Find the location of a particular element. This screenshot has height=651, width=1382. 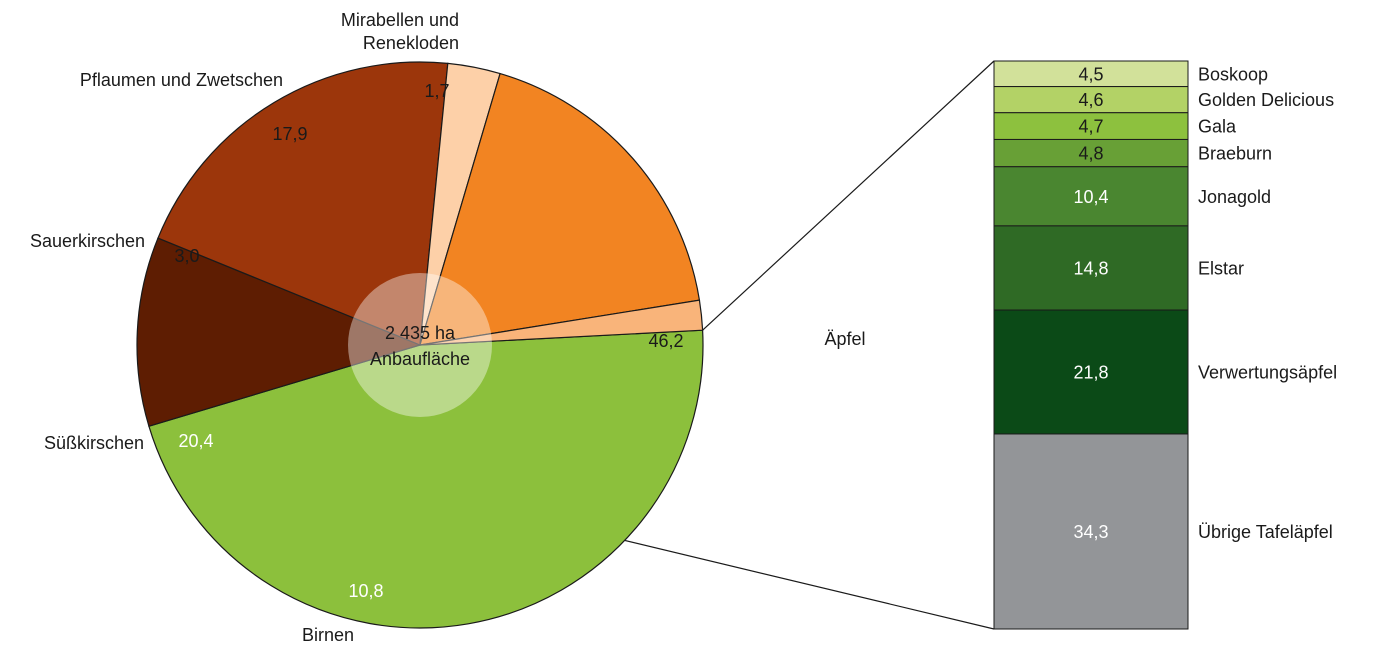

pie-value-label: 20,4 is located at coordinates (195, 441).